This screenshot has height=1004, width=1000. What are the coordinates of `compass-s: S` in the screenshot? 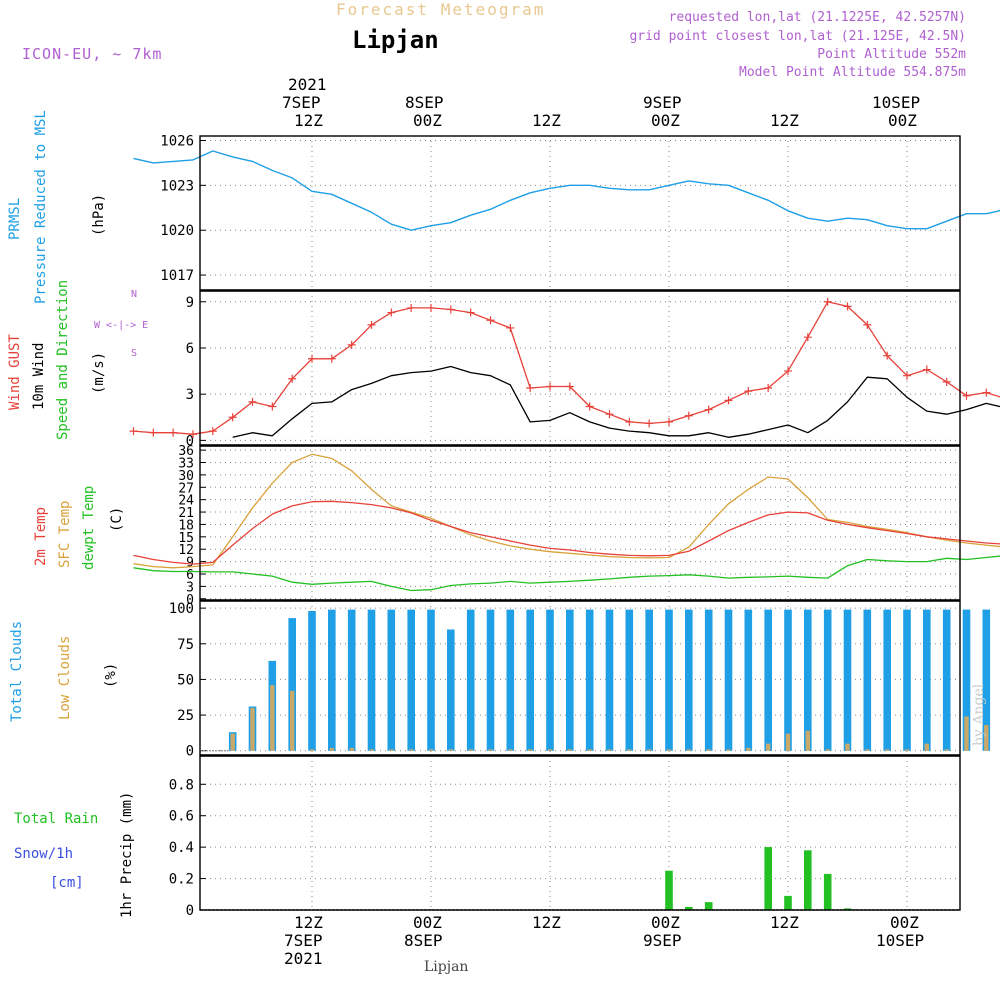 It's located at (134, 354).